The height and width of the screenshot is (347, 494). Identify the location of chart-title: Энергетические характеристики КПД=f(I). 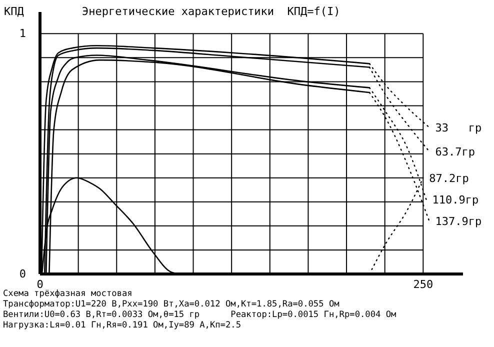
(211, 11).